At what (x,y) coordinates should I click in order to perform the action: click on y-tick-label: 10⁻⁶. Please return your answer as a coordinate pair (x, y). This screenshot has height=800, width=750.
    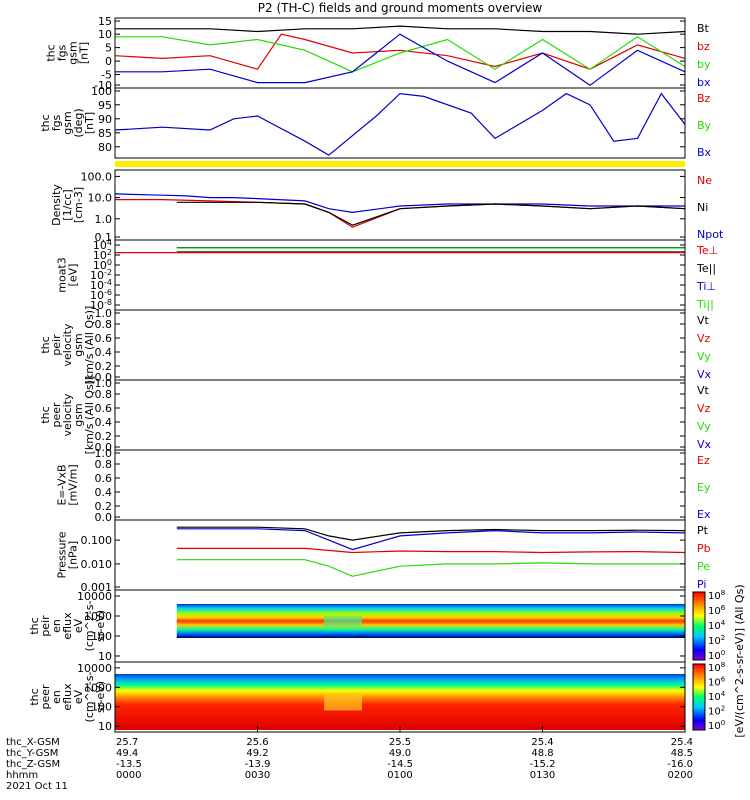
    Looking at the image, I should click on (101, 295).